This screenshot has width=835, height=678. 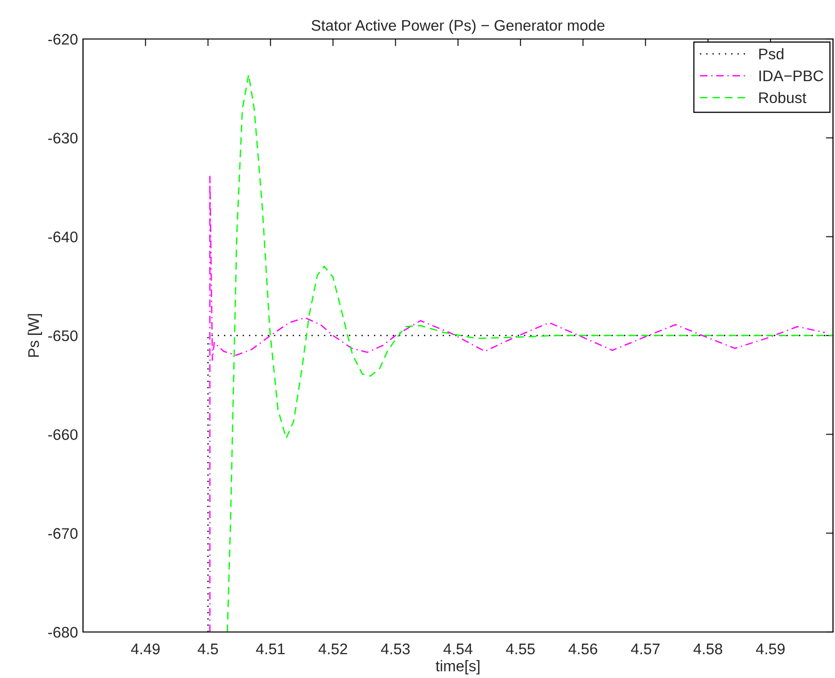 What do you see at coordinates (63, 533) in the screenshot?
I see `y-tick-label: -670` at bounding box center [63, 533].